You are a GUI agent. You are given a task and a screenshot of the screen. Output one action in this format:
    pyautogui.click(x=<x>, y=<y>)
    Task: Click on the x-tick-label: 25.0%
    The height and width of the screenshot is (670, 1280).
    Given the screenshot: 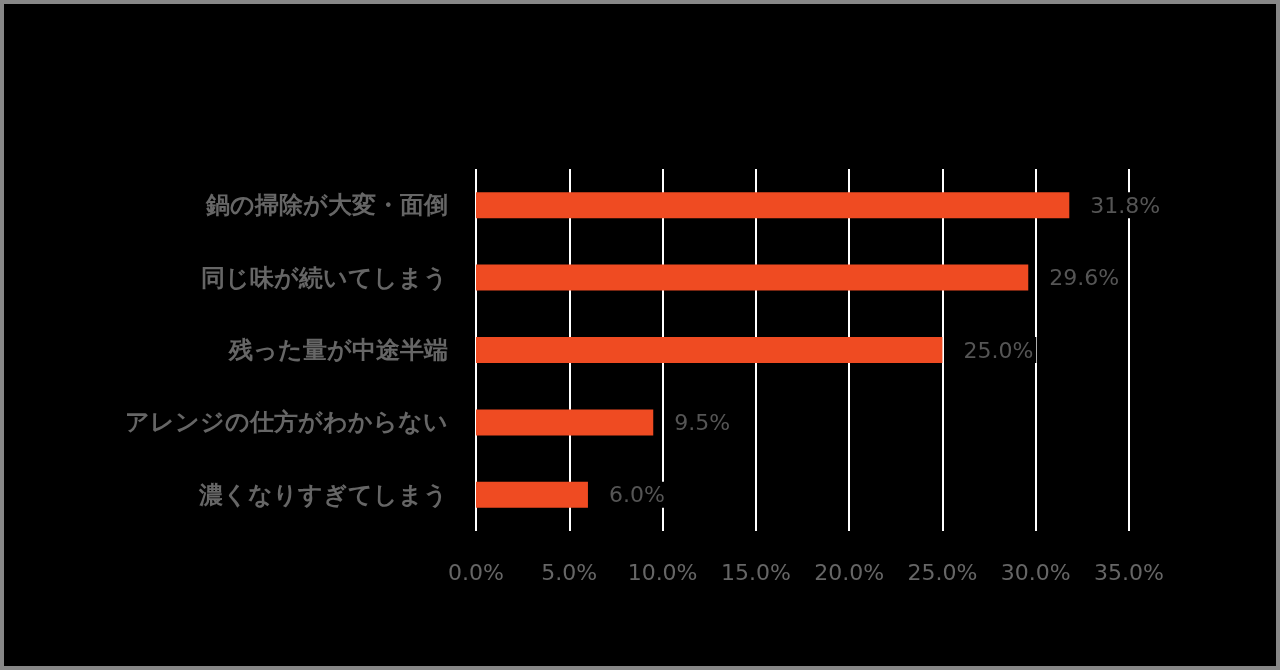 What is the action you would take?
    pyautogui.click(x=942, y=572)
    